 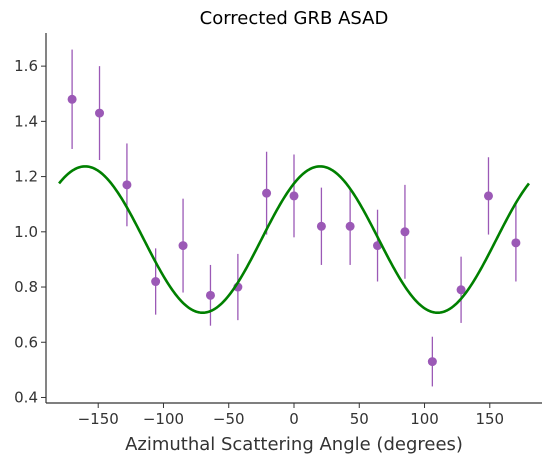 What do you see at coordinates (26, 232) in the screenshot?
I see `y-tick-label: 1.0` at bounding box center [26, 232].